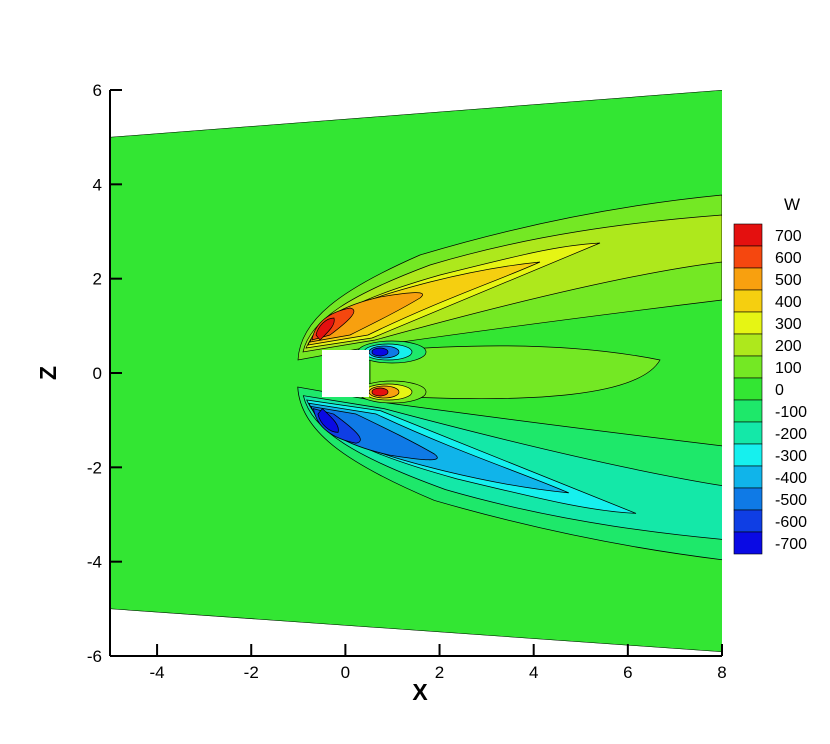  Describe the element at coordinates (788, 368) in the screenshot. I see `colorbar-label: 100` at that location.